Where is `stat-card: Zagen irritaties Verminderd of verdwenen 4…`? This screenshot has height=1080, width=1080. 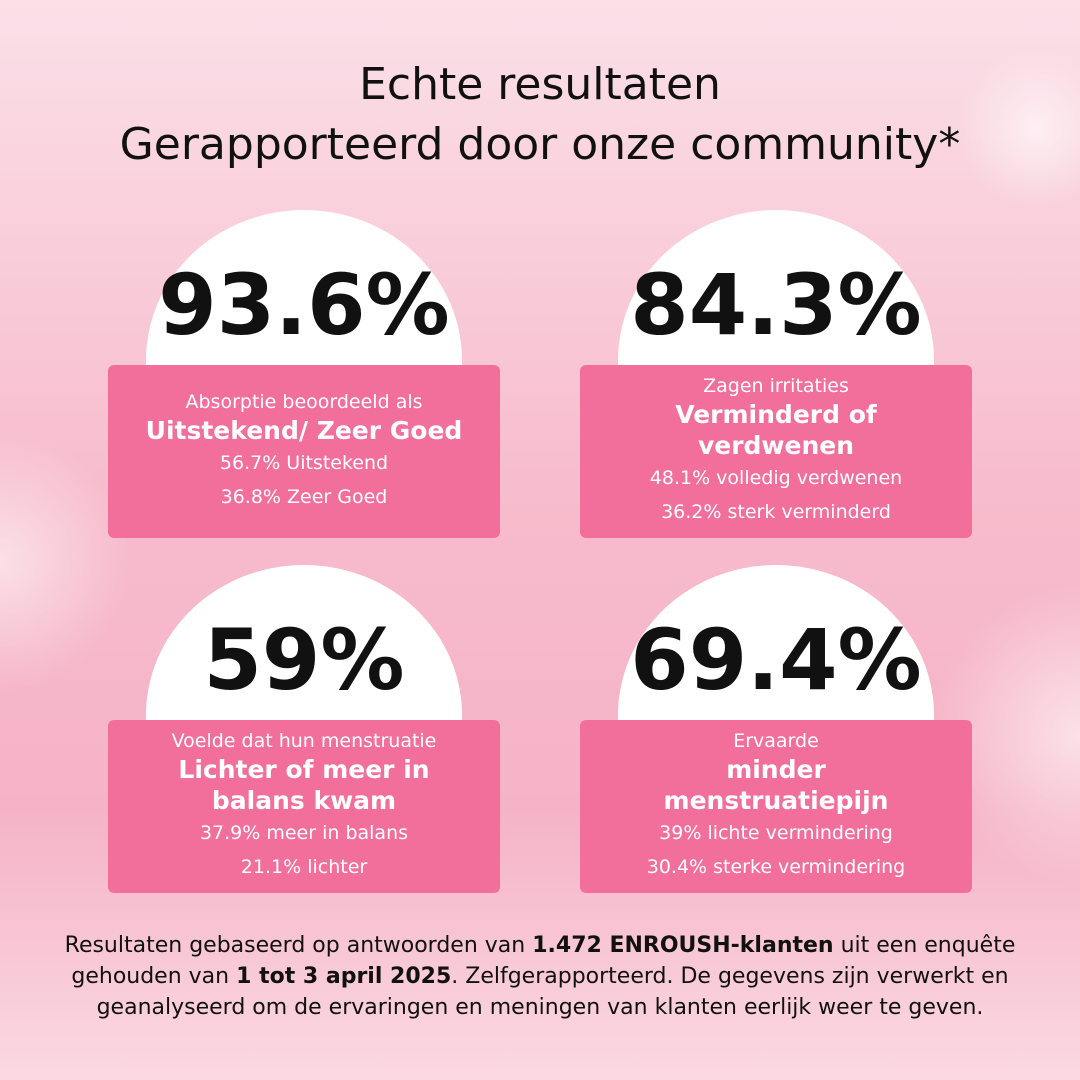 stat-card: Zagen irritaties Verminderd of verdwenen 4… is located at coordinates (776, 374).